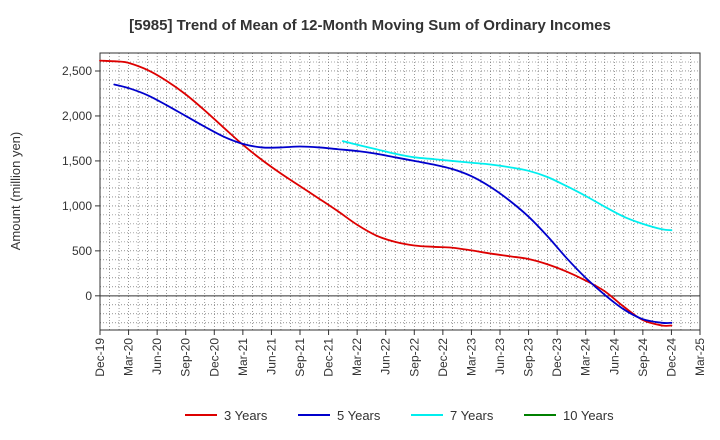  I want to click on y-tick-label: 0, so click(88, 296).